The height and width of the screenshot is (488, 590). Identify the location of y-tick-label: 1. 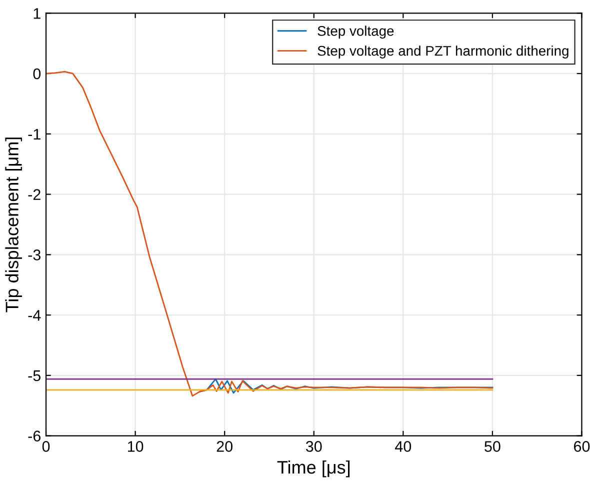
(37, 13).